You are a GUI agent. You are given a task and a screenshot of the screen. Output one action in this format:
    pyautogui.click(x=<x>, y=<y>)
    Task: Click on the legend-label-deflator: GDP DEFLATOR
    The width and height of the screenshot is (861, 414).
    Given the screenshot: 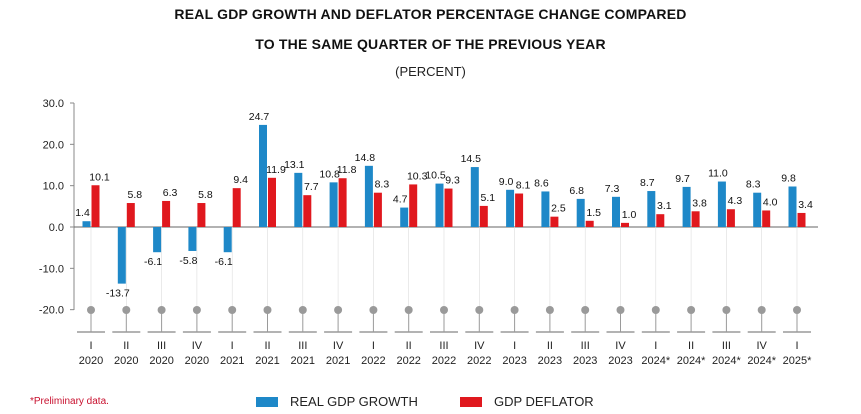 What is the action you would take?
    pyautogui.click(x=544, y=401)
    